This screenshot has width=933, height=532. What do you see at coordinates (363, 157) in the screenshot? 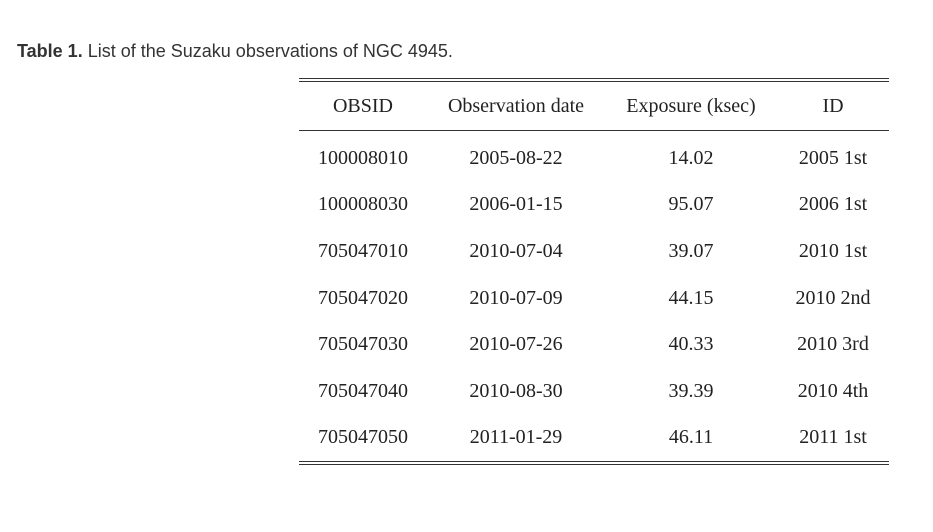
I see `cell-obsid: 100008010` at bounding box center [363, 157].